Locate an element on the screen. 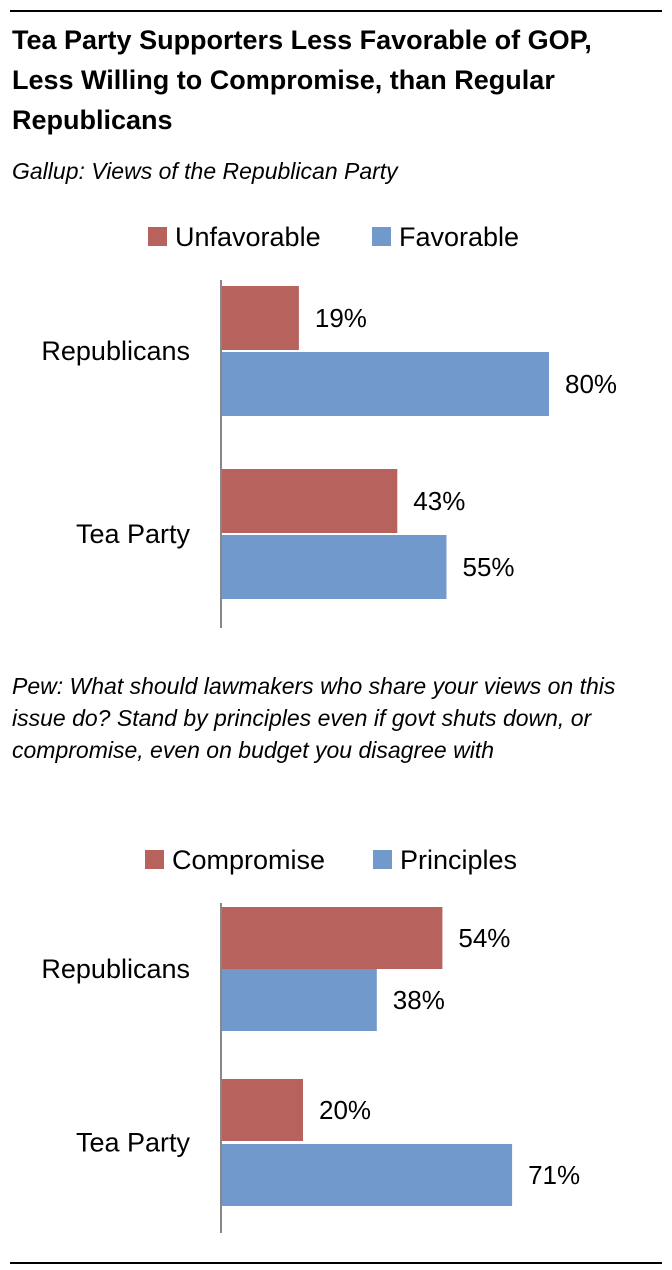 This screenshot has height=1270, width=672. value-label-republicans-principles: 38% is located at coordinates (419, 1000).